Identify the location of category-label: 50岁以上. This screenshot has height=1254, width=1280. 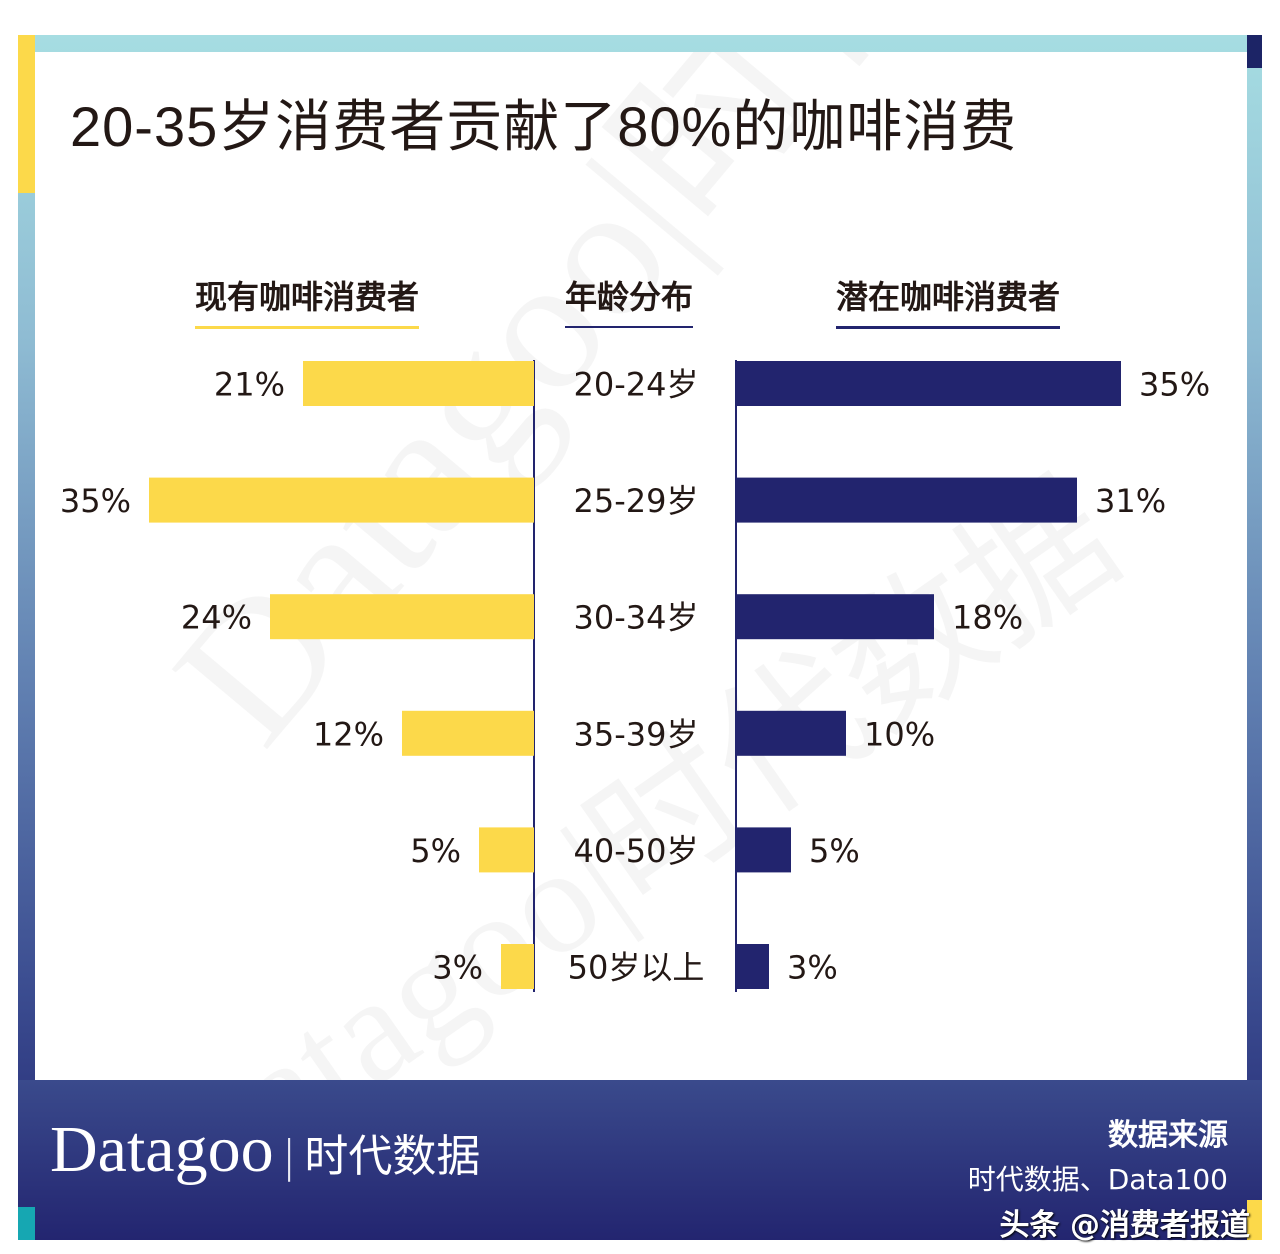
(636, 968).